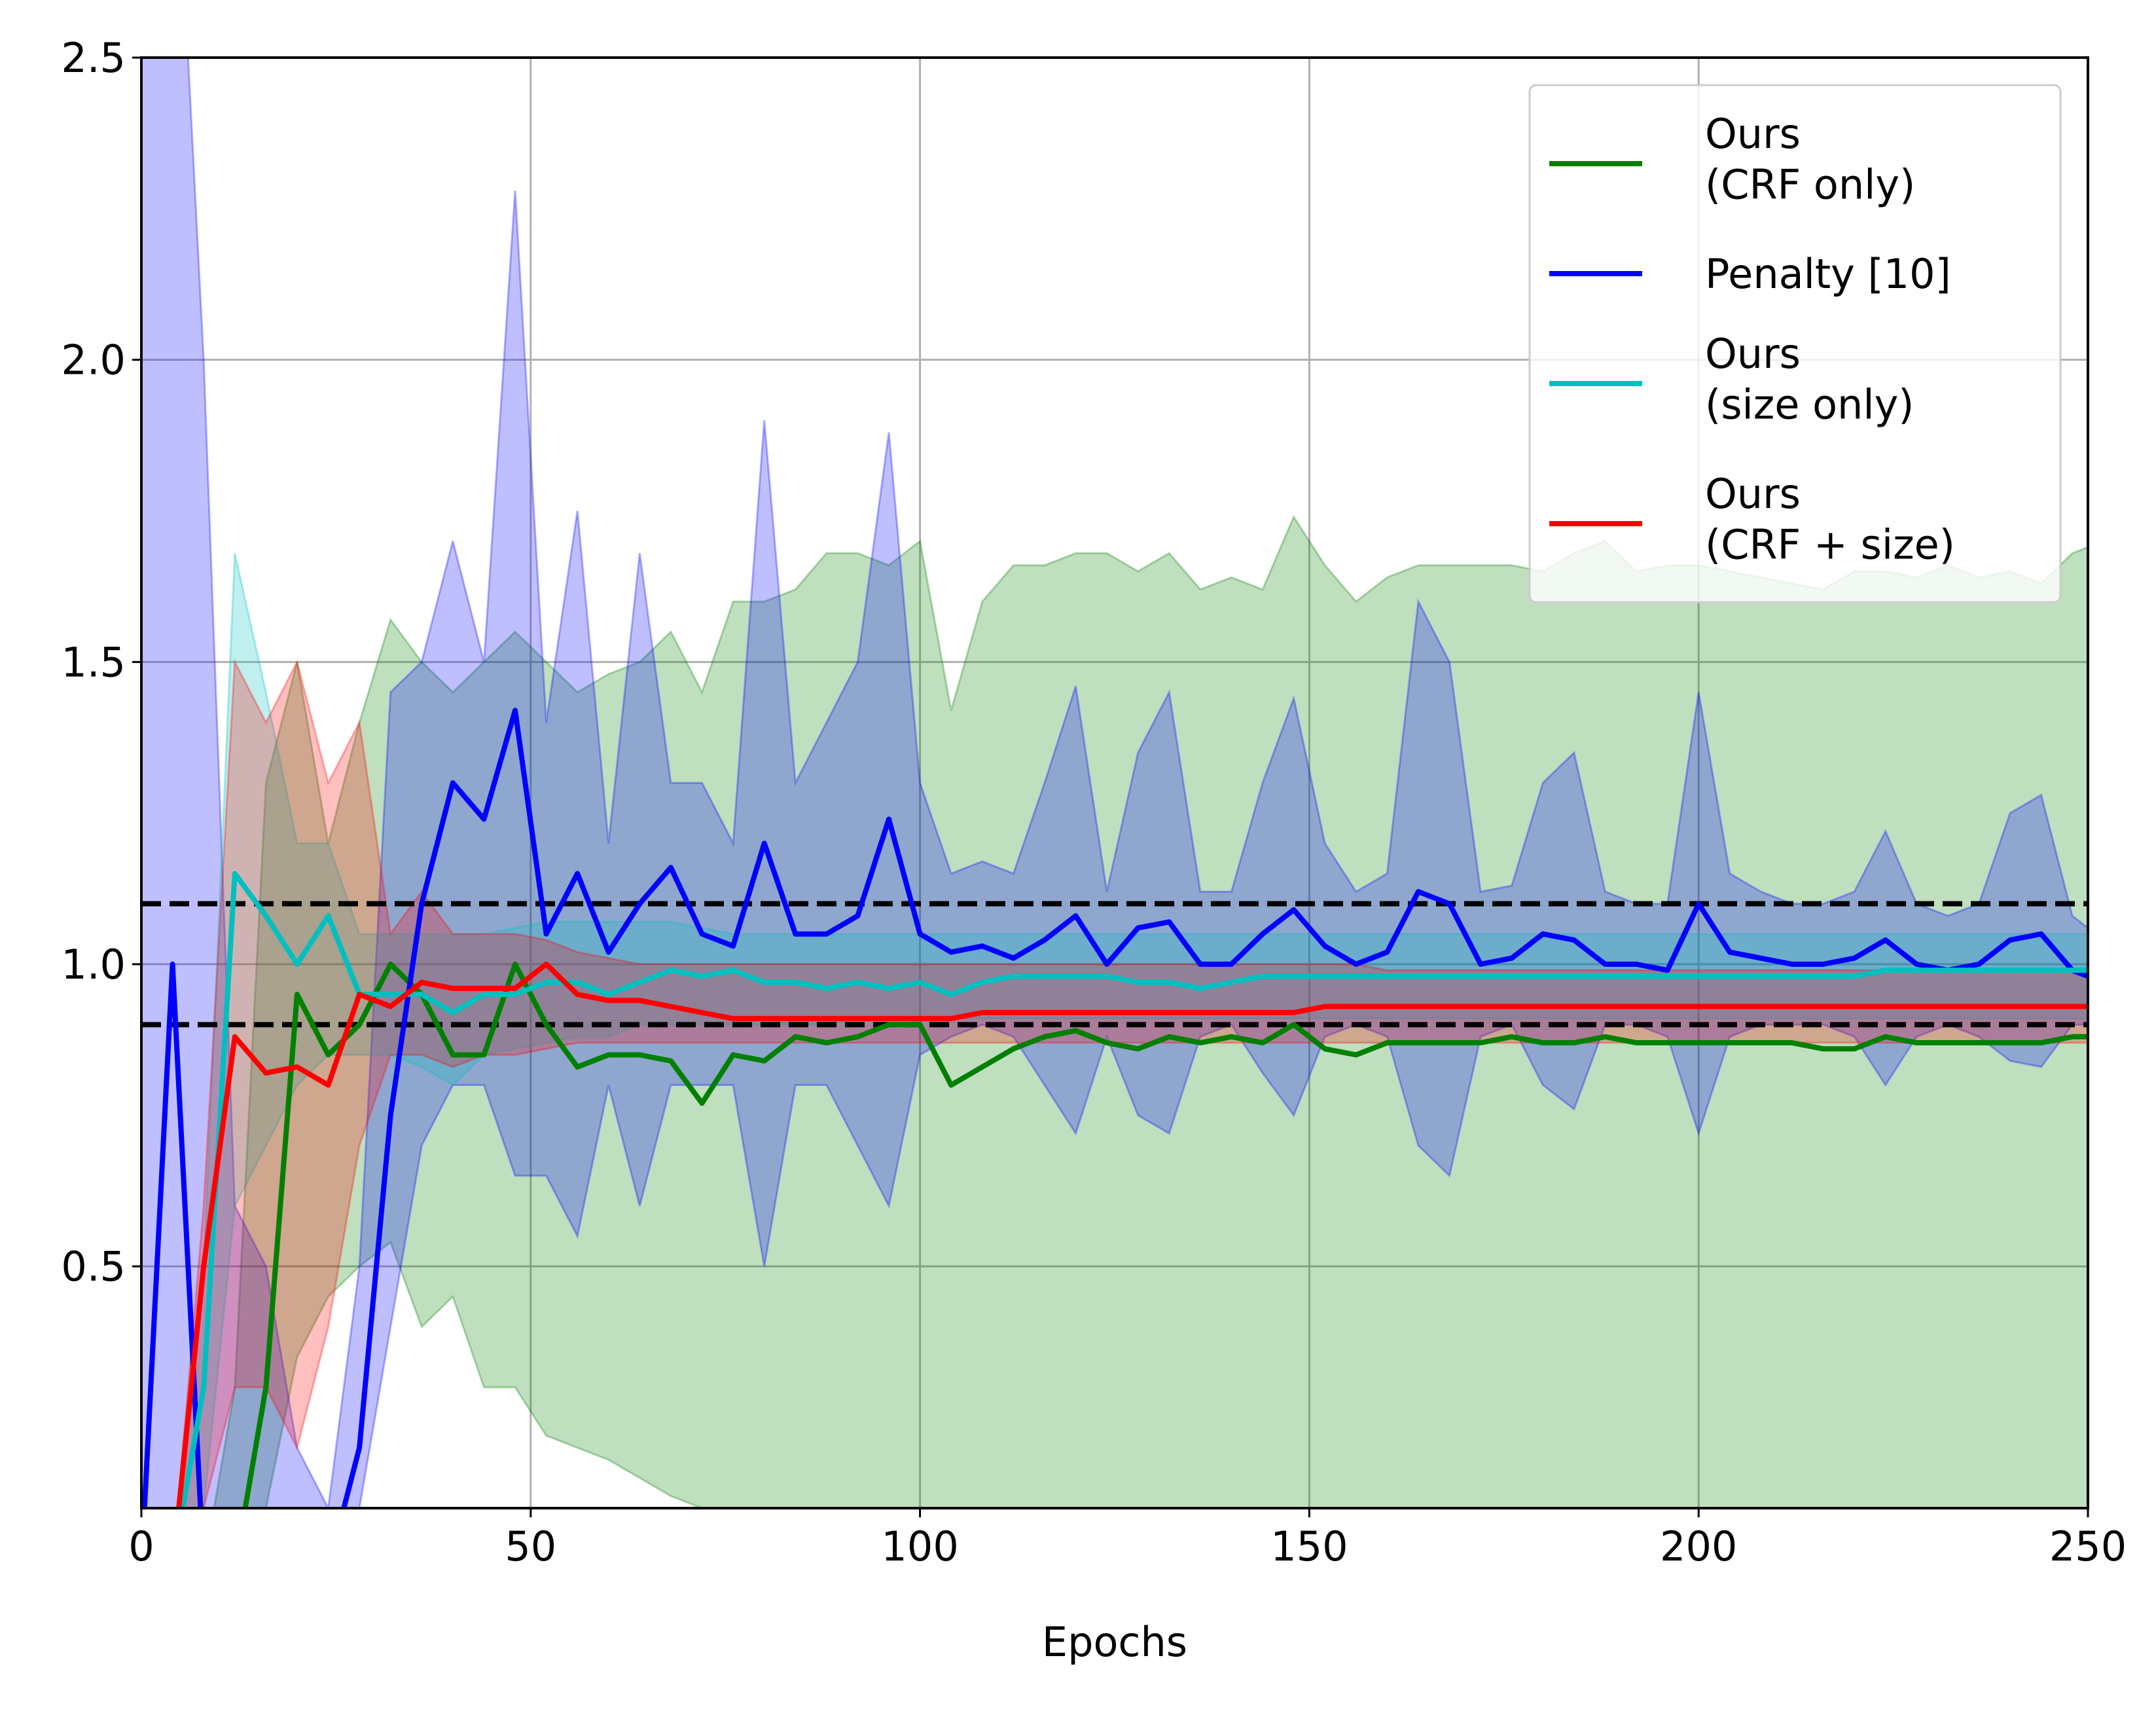 The width and height of the screenshot is (2156, 1715). Describe the element at coordinates (93, 964) in the screenshot. I see `y-tick-label: 1.0` at that location.